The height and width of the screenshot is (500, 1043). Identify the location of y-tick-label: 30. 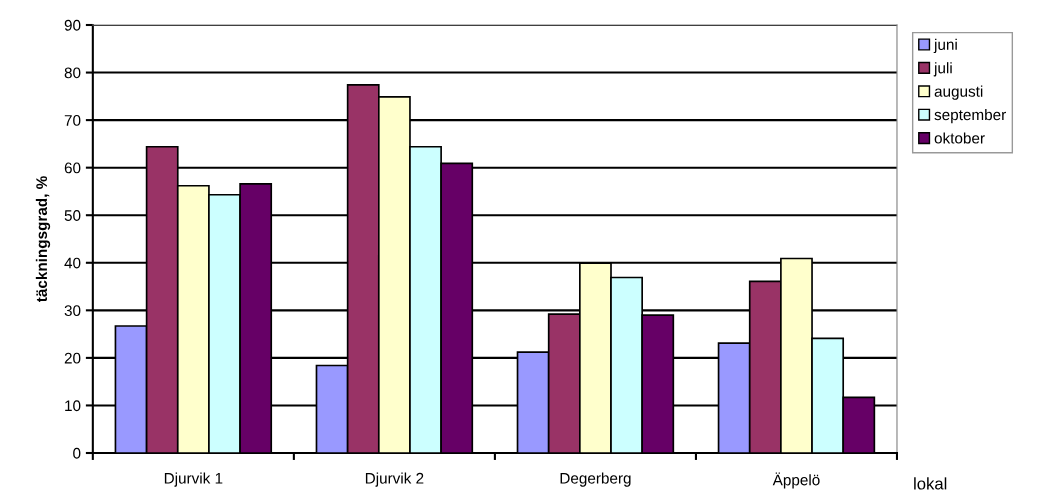
(72, 311).